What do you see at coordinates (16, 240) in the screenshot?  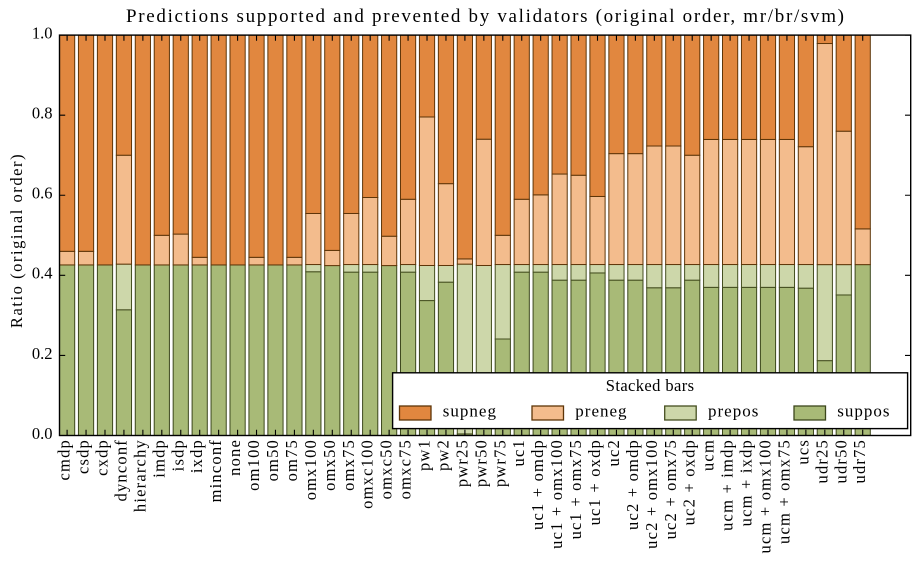 I see `svg-text: Ratio (original order)` at bounding box center [16, 240].